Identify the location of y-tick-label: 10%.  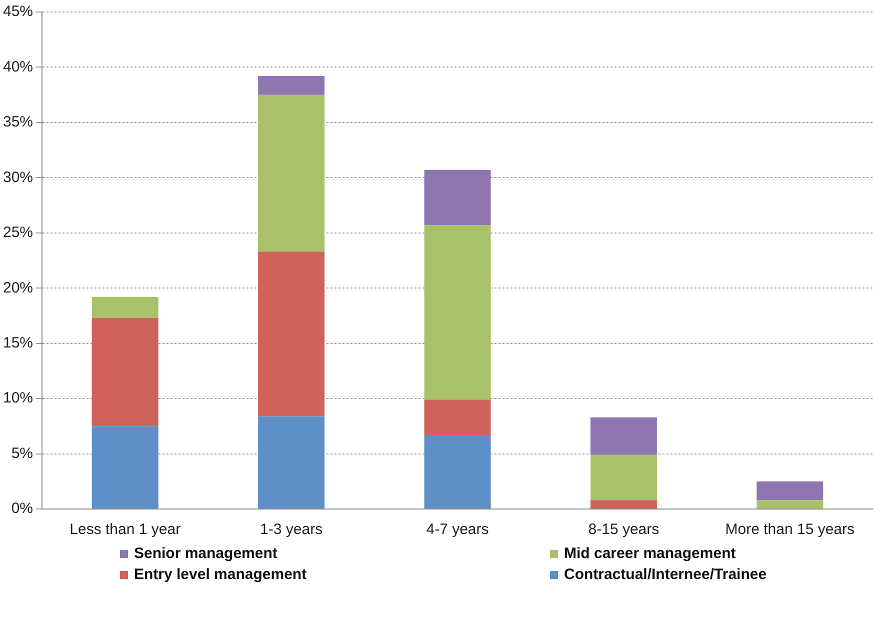
(18, 398).